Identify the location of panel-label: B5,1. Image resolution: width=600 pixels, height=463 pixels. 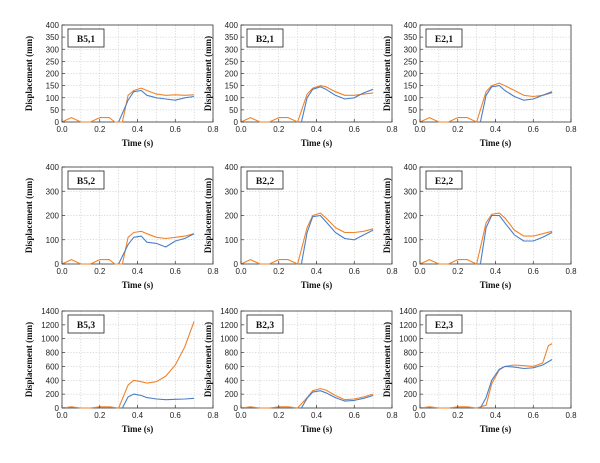
(86, 40).